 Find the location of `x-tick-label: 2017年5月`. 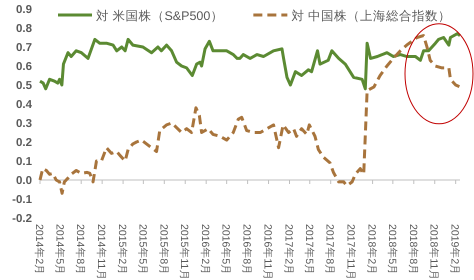

x-tick-label: 2017年5月 is located at coordinates (308, 250).